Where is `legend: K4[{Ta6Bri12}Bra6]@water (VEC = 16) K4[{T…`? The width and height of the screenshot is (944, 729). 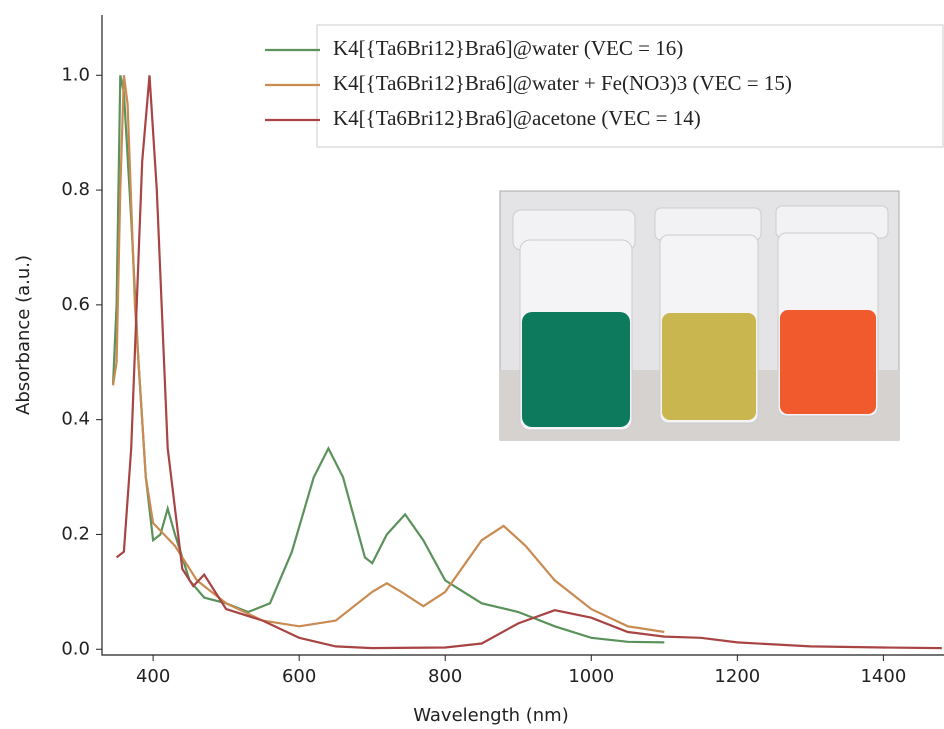
legend: K4[{Ta6Bri12}Bra6]@water (VEC = 16) K4[{T… is located at coordinates (604, 86).